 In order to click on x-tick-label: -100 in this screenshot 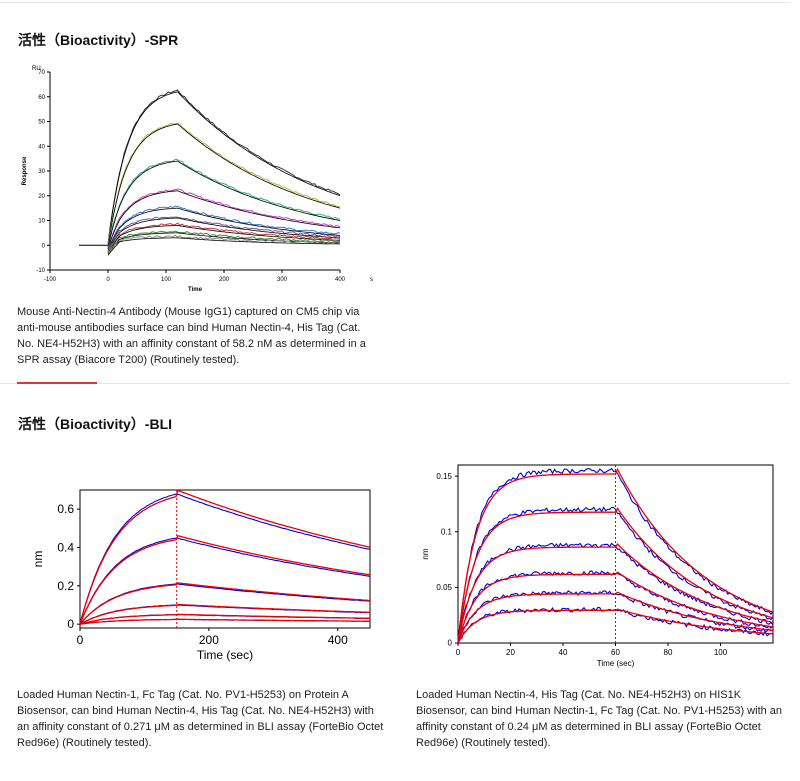, I will do `click(50, 280)`.